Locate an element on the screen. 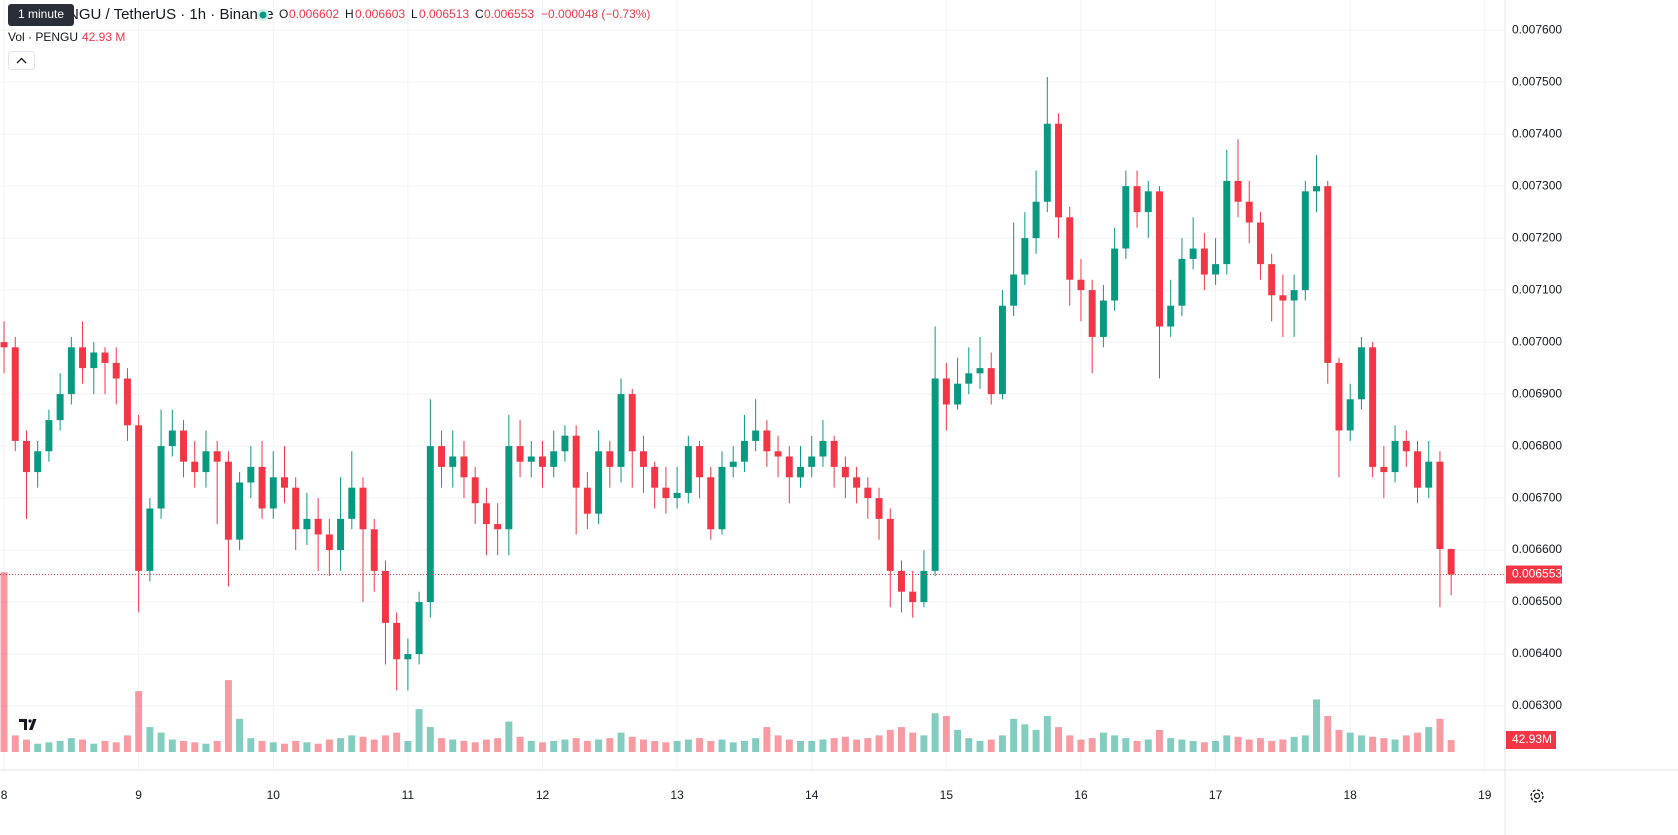  x-tick-label: 16 is located at coordinates (1081, 795).